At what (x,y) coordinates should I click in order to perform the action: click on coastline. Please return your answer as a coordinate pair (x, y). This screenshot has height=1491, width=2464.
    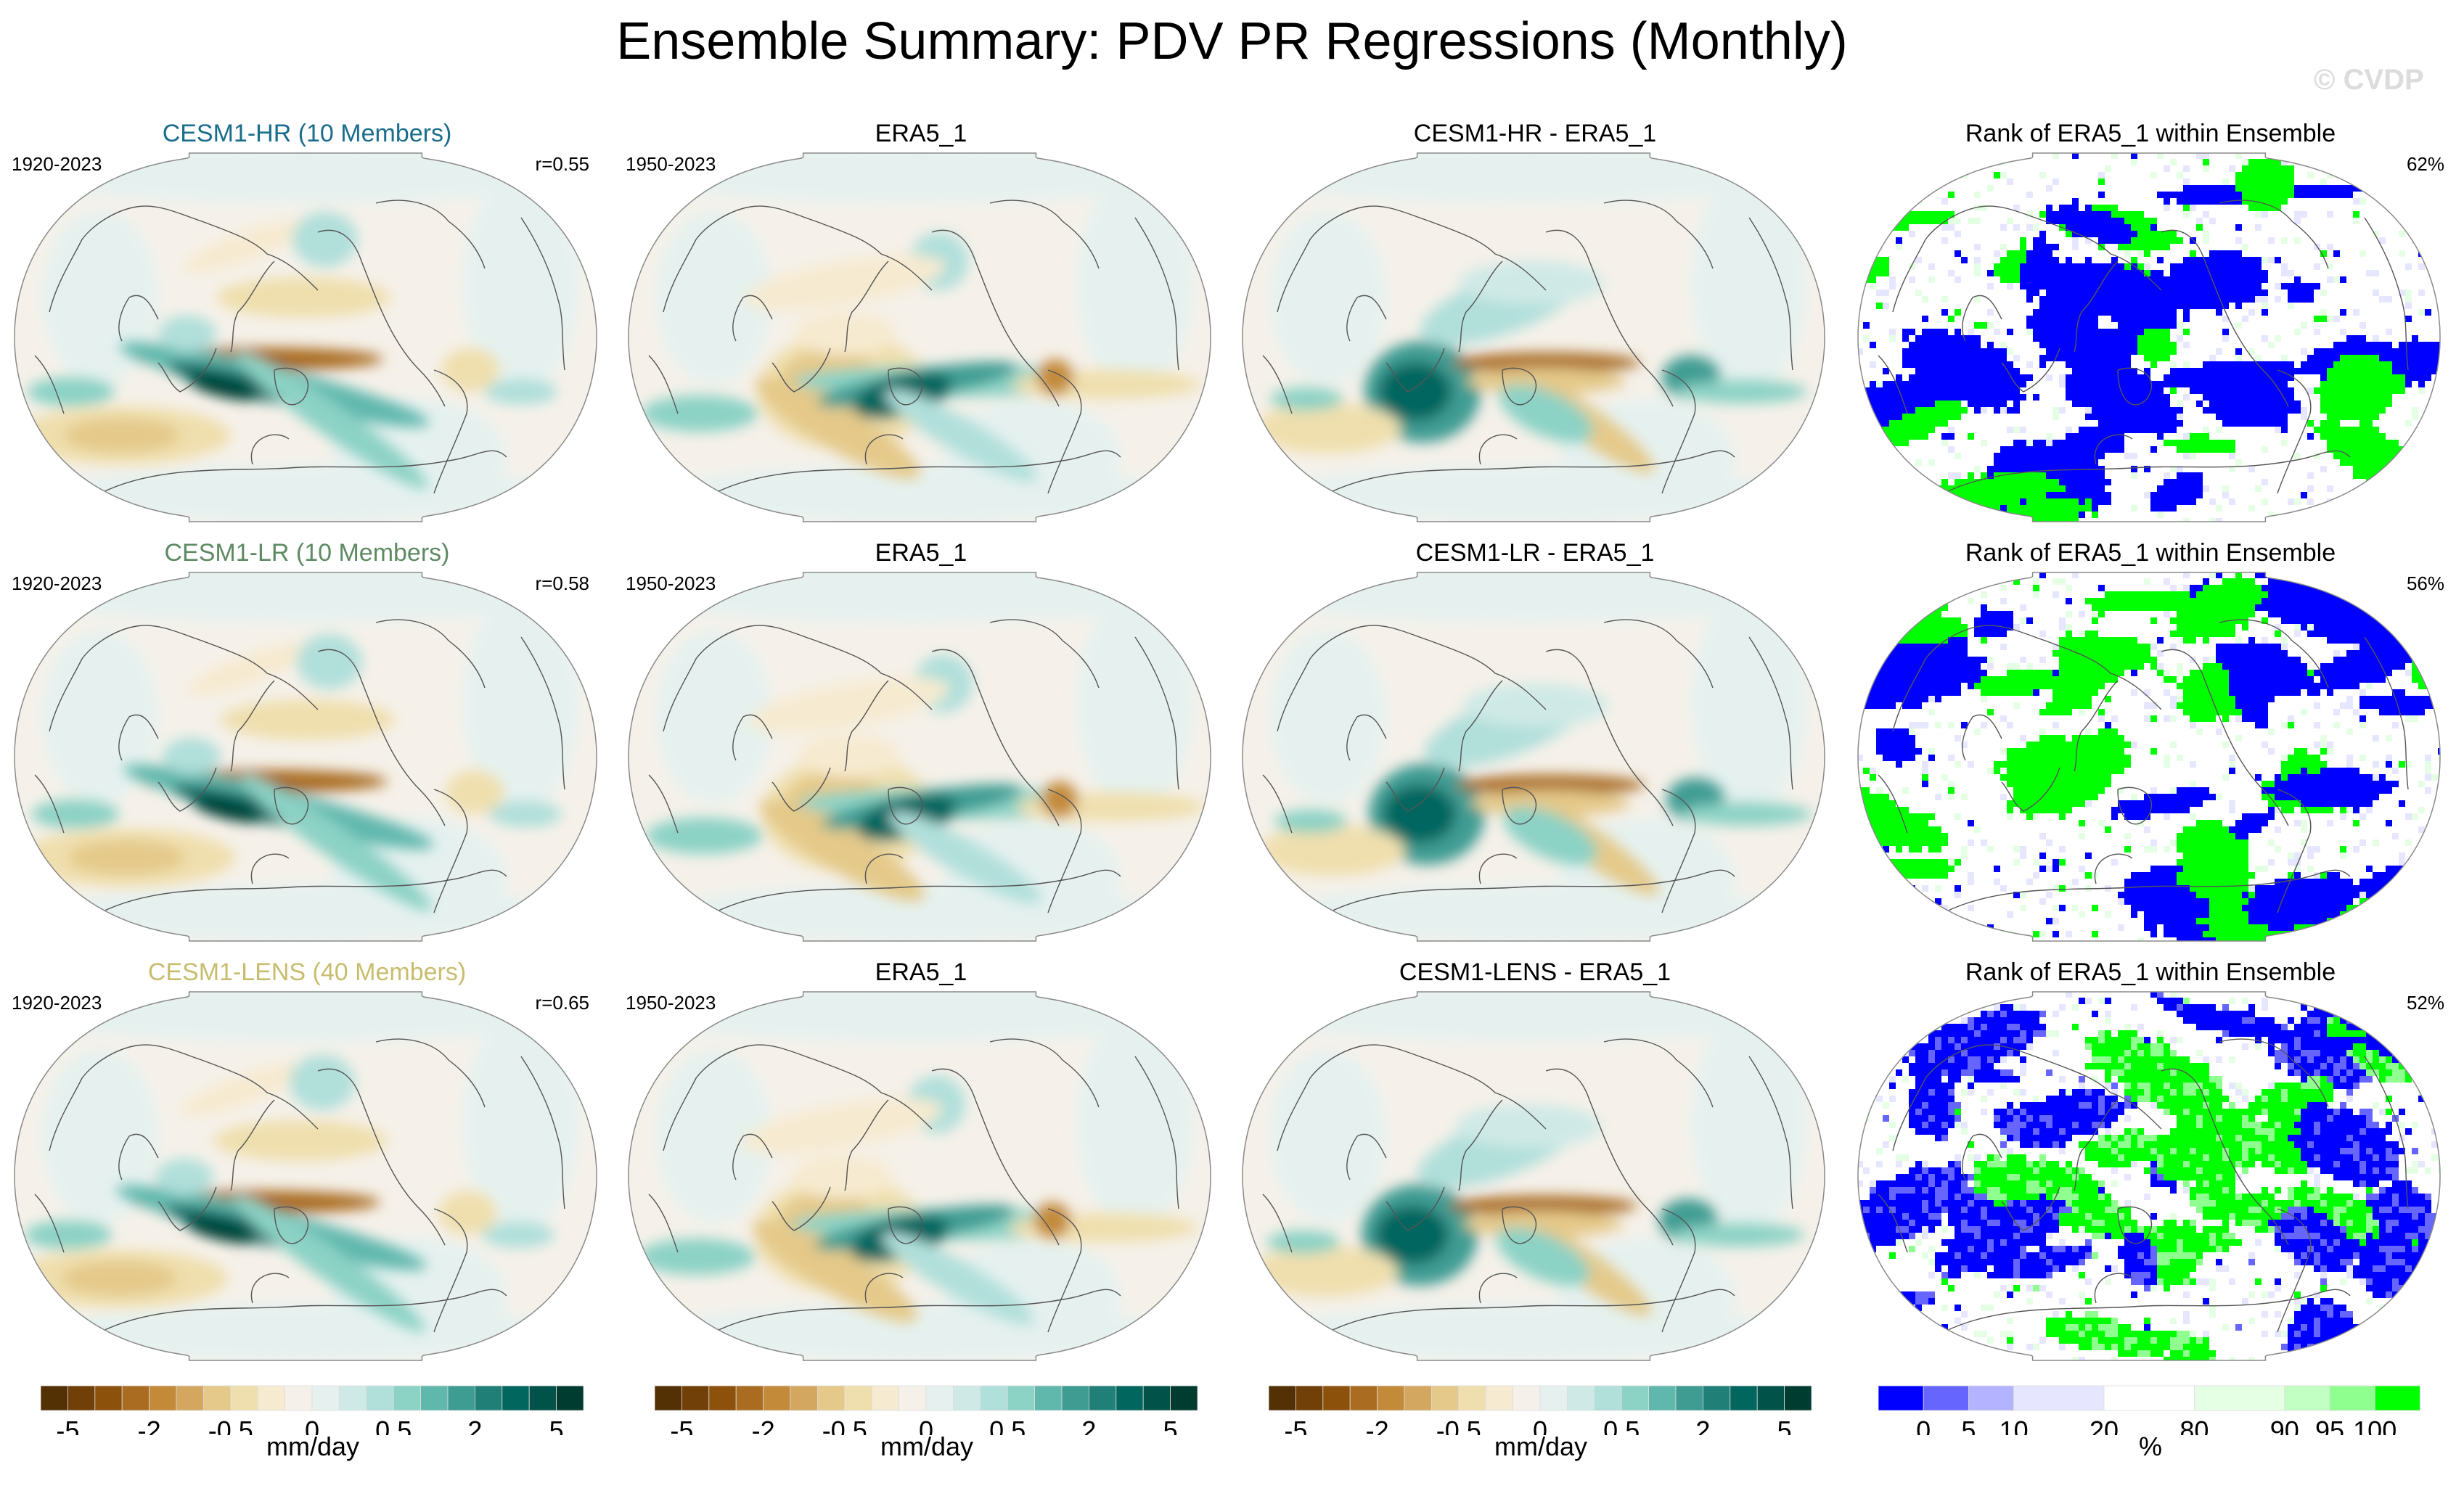
    Looking at the image, I should click on (884, 449).